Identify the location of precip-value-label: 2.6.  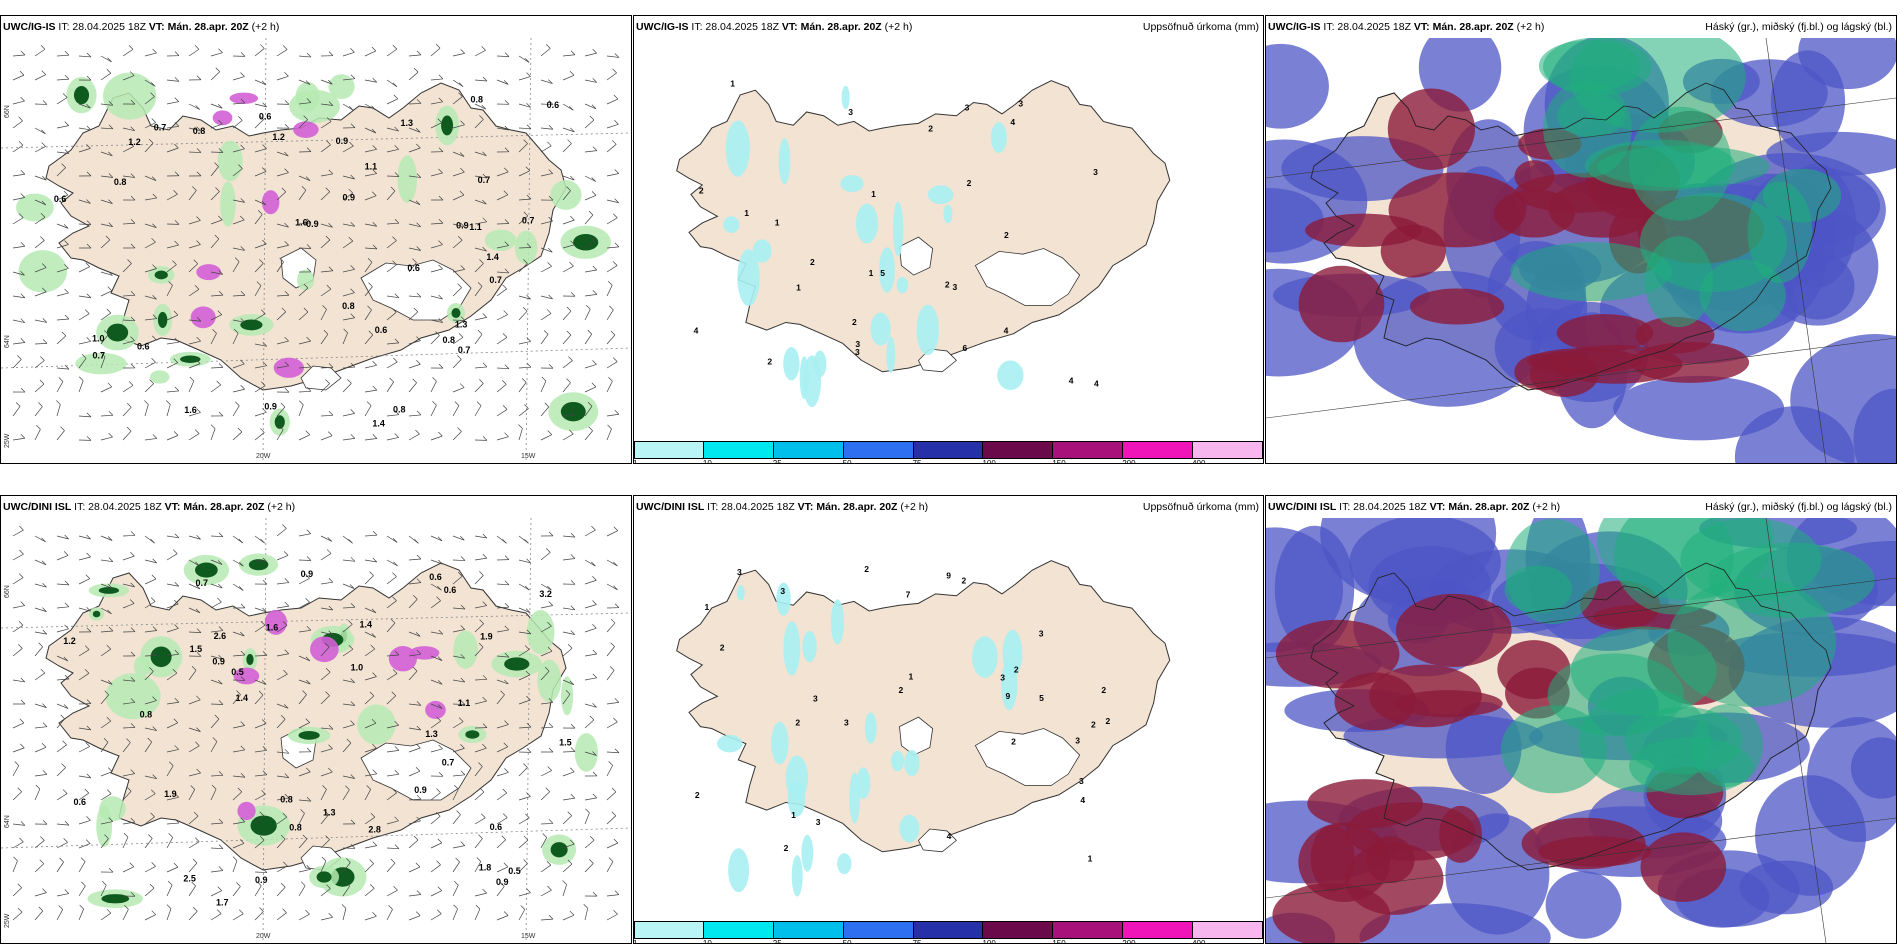
(220, 636).